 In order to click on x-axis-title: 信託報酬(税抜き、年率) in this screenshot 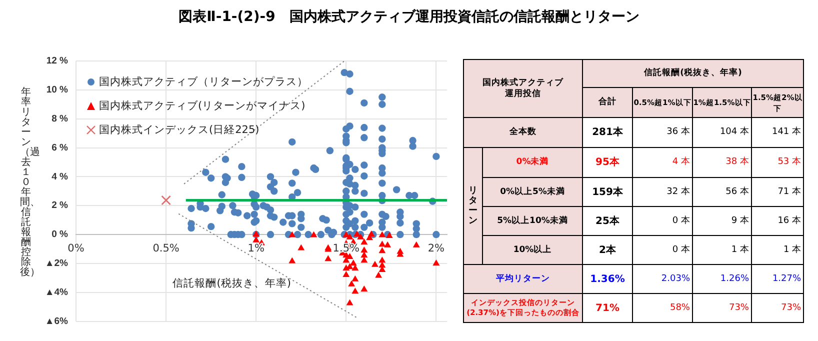, I will do `click(231, 283)`.